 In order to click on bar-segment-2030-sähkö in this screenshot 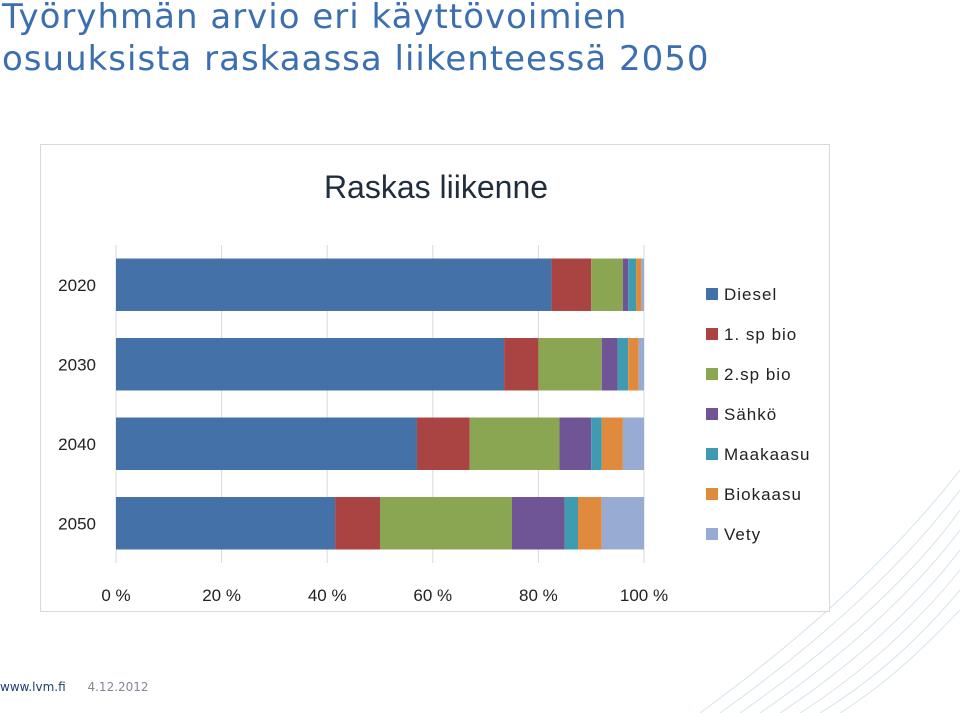, I will do `click(609, 364)`.